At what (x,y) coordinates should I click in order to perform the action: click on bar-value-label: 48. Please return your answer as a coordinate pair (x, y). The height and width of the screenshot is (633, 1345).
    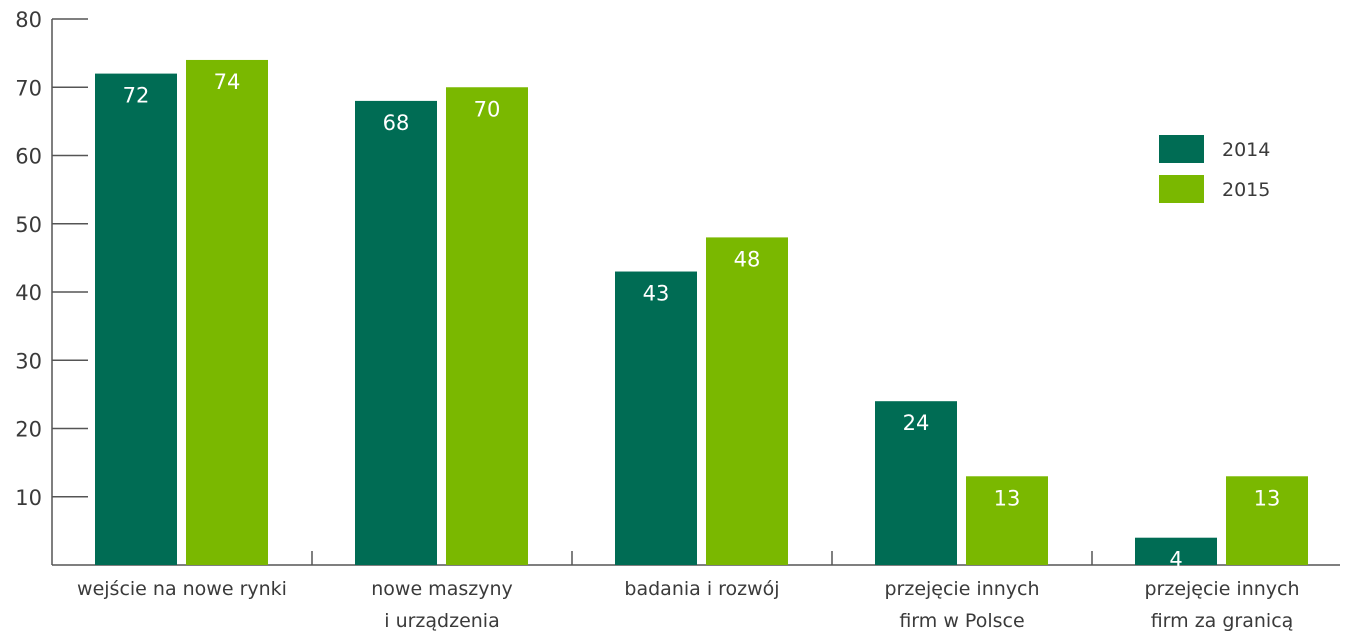
    Looking at the image, I should click on (747, 259).